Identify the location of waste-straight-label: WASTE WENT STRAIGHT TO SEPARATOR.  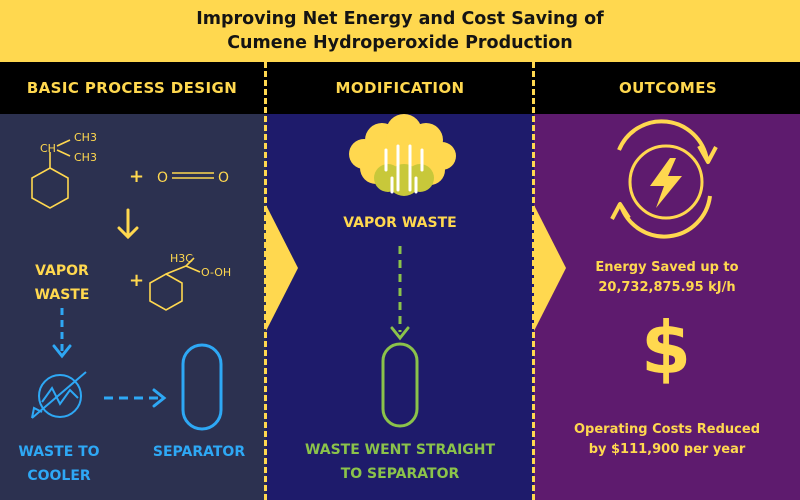
(400, 462).